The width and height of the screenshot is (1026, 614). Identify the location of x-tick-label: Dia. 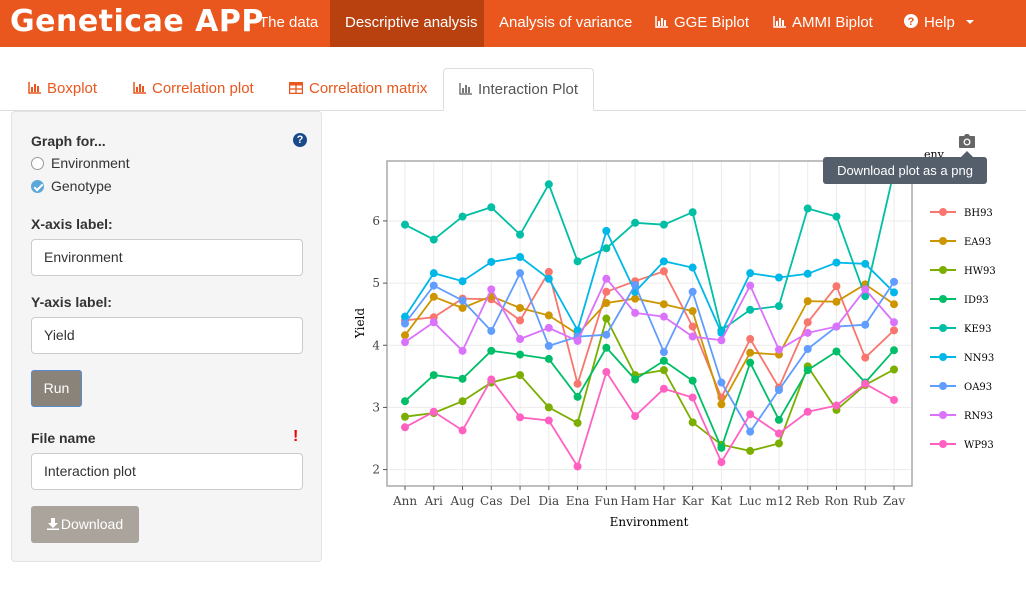
(549, 501).